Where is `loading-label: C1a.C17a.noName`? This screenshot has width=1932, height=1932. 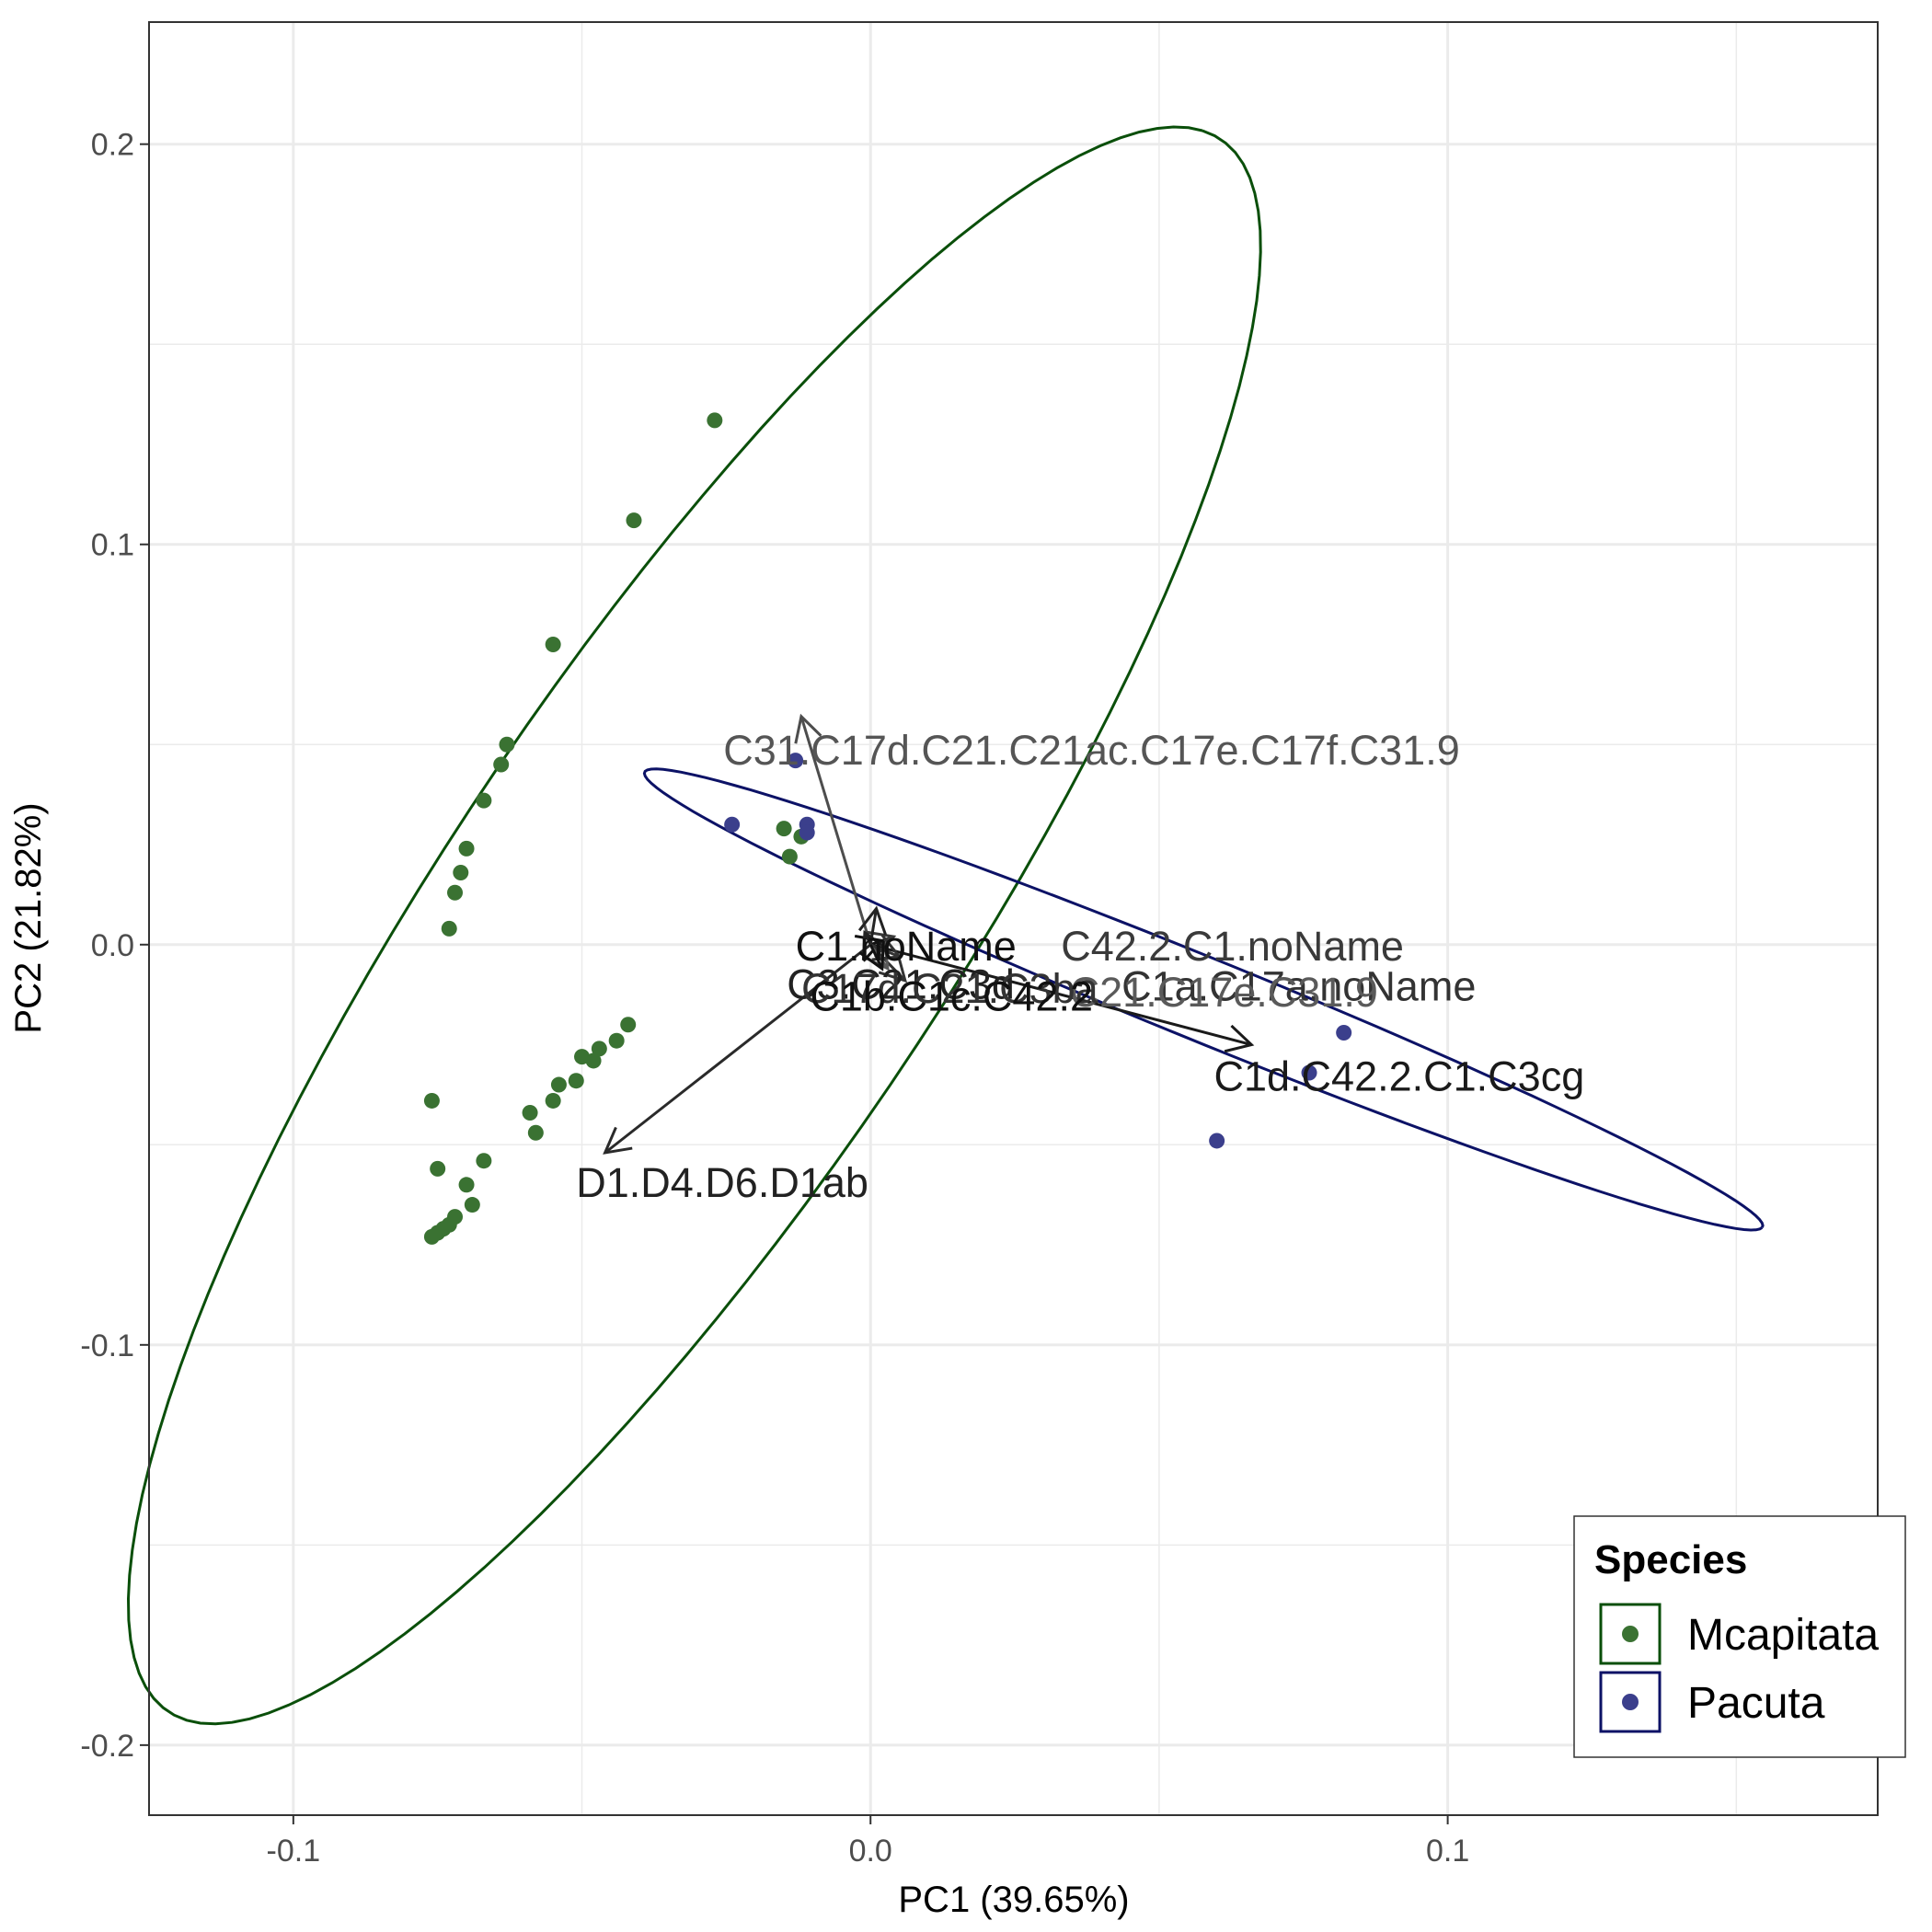
loading-label: C1a.C17a.noName is located at coordinates (1298, 986).